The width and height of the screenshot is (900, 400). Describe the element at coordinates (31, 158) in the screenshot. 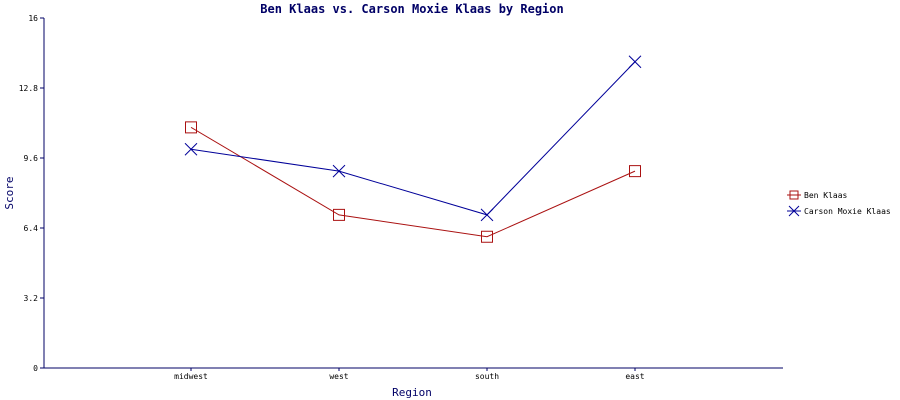

I see `y-tick-label: 9.6` at that location.